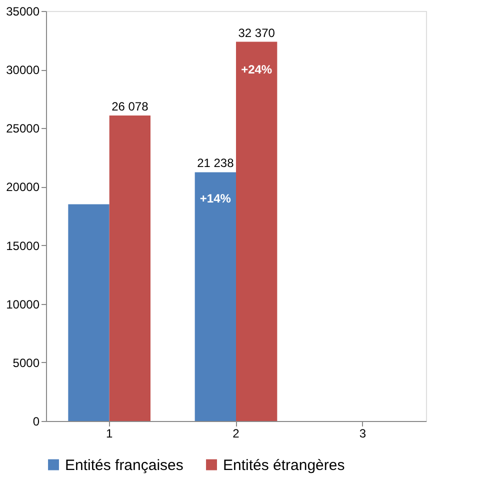  I want to click on annotation: +24%, so click(256, 69).